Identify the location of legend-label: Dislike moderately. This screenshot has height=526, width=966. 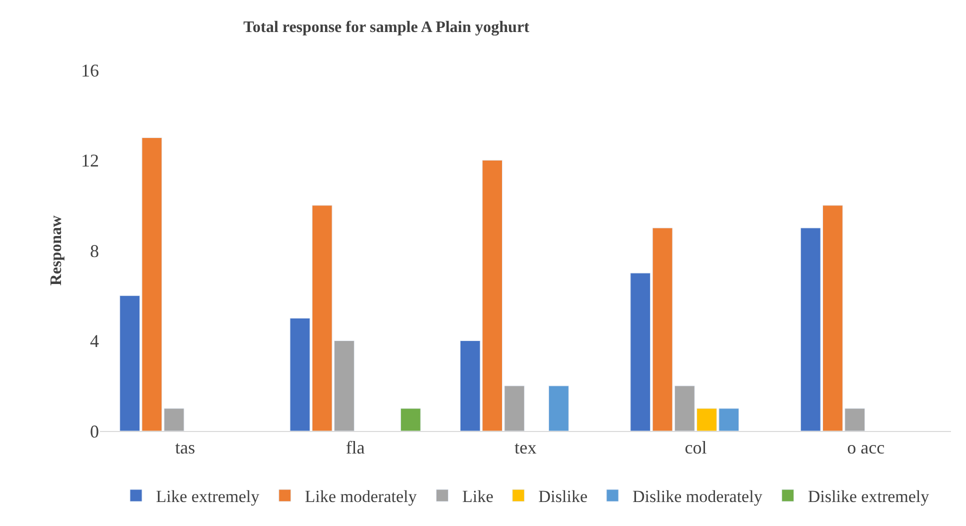
(697, 496).